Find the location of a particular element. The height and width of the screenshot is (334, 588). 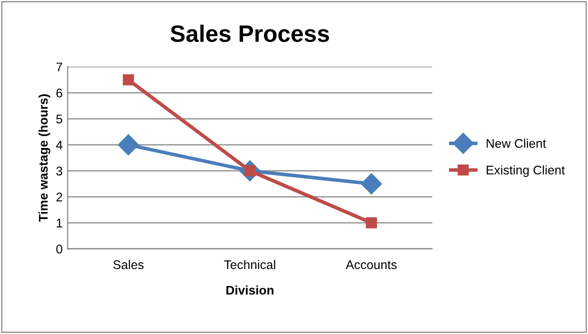

y-tick-label: 1 is located at coordinates (59, 223).